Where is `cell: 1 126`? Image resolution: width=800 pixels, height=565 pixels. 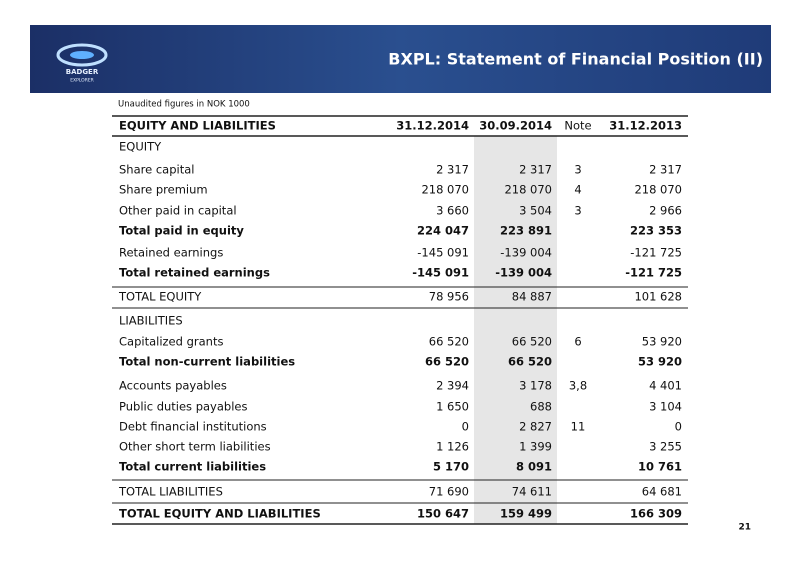 cell: 1 126 is located at coordinates (452, 447).